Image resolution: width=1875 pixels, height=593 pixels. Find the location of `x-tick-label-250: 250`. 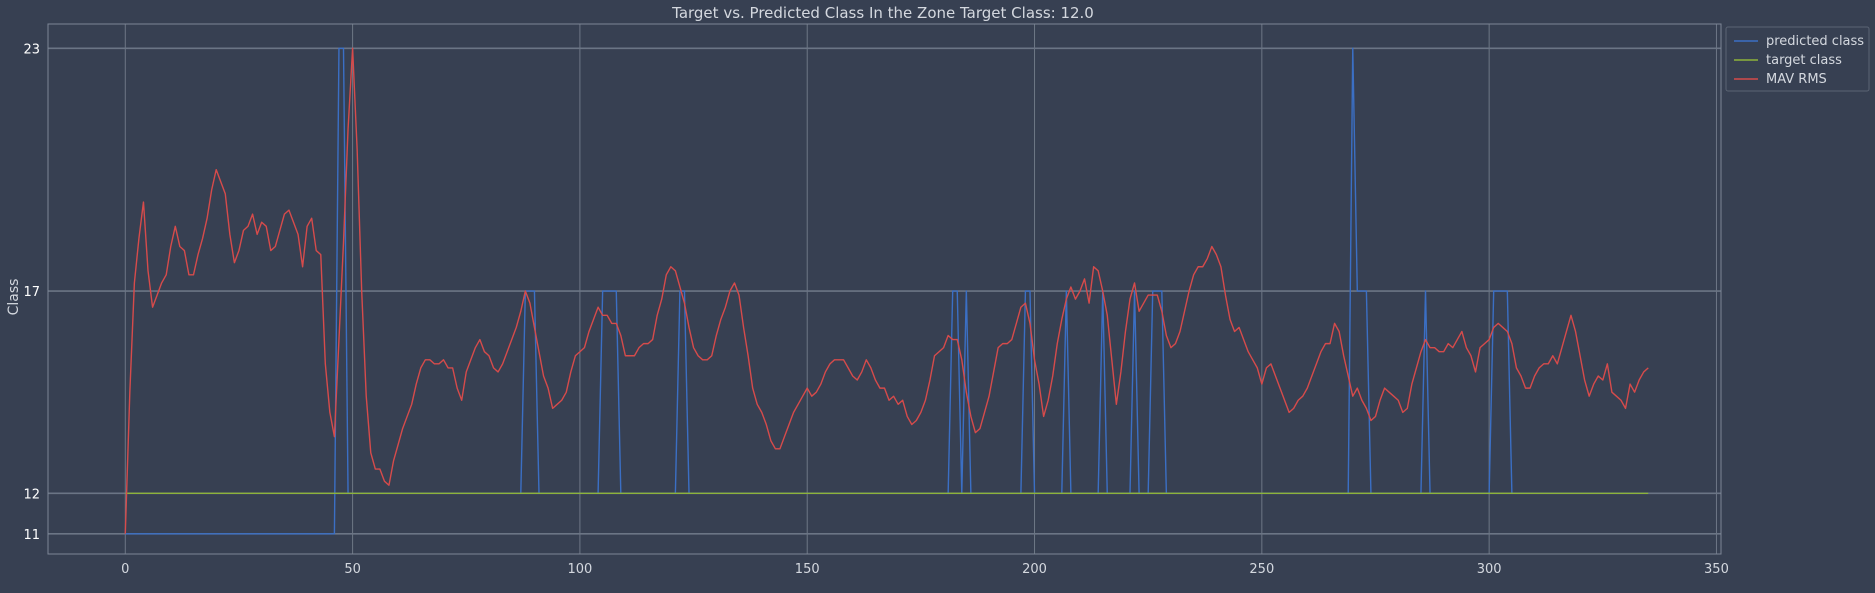

x-tick-label-250: 250 is located at coordinates (1261, 569).